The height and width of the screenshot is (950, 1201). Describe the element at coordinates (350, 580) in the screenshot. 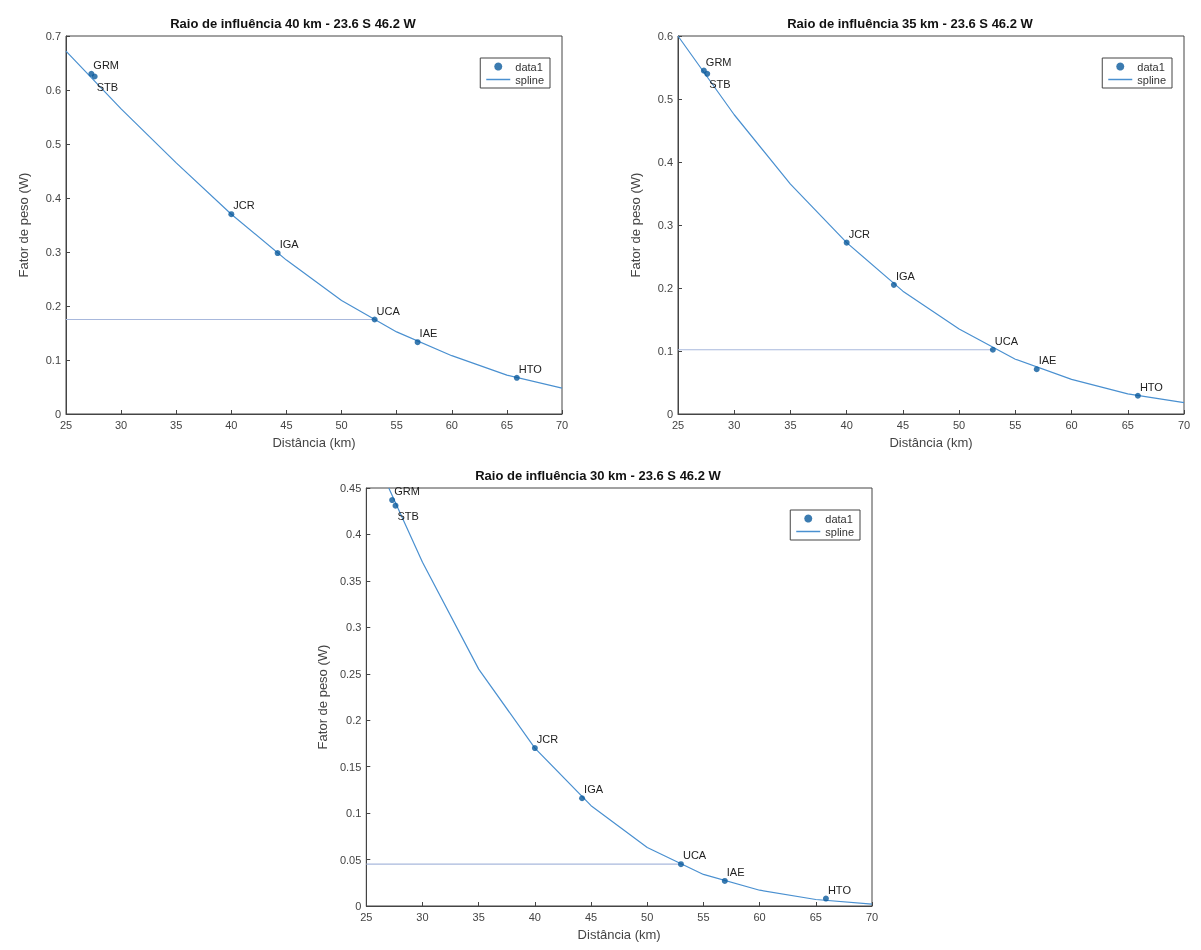

I see `y-tick-label: 0.35` at that location.